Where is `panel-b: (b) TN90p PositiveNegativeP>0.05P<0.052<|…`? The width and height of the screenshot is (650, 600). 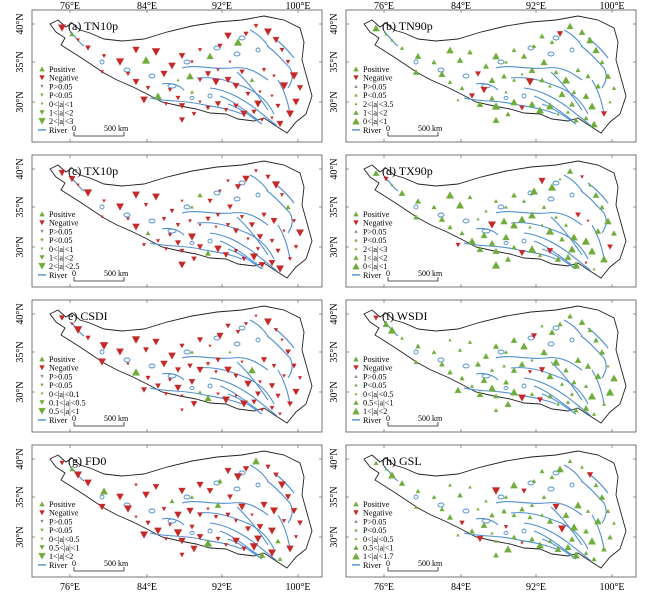 panel-b: (b) TN90p PositiveNegativeP>0.05P<0.052<|… is located at coordinates (483, 72).